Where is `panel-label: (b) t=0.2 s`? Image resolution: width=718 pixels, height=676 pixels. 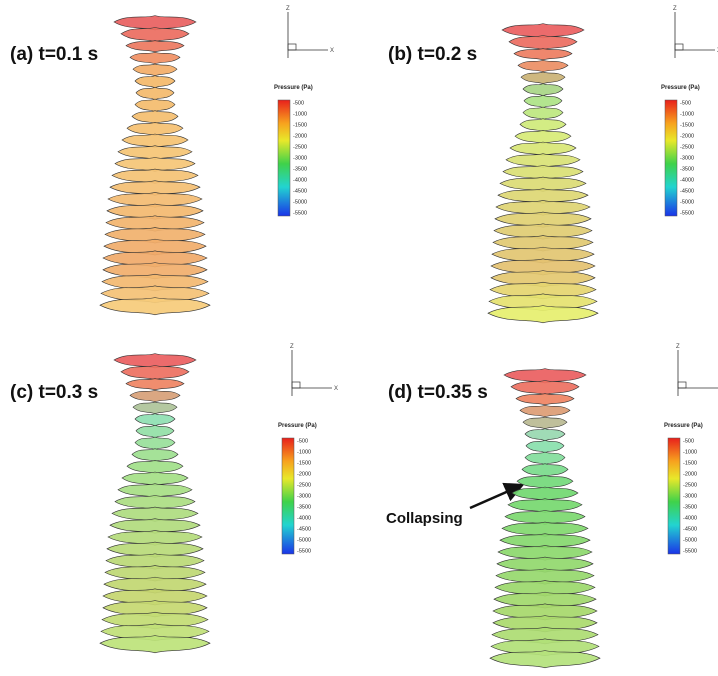 panel-label: (b) t=0.2 s is located at coordinates (432, 54).